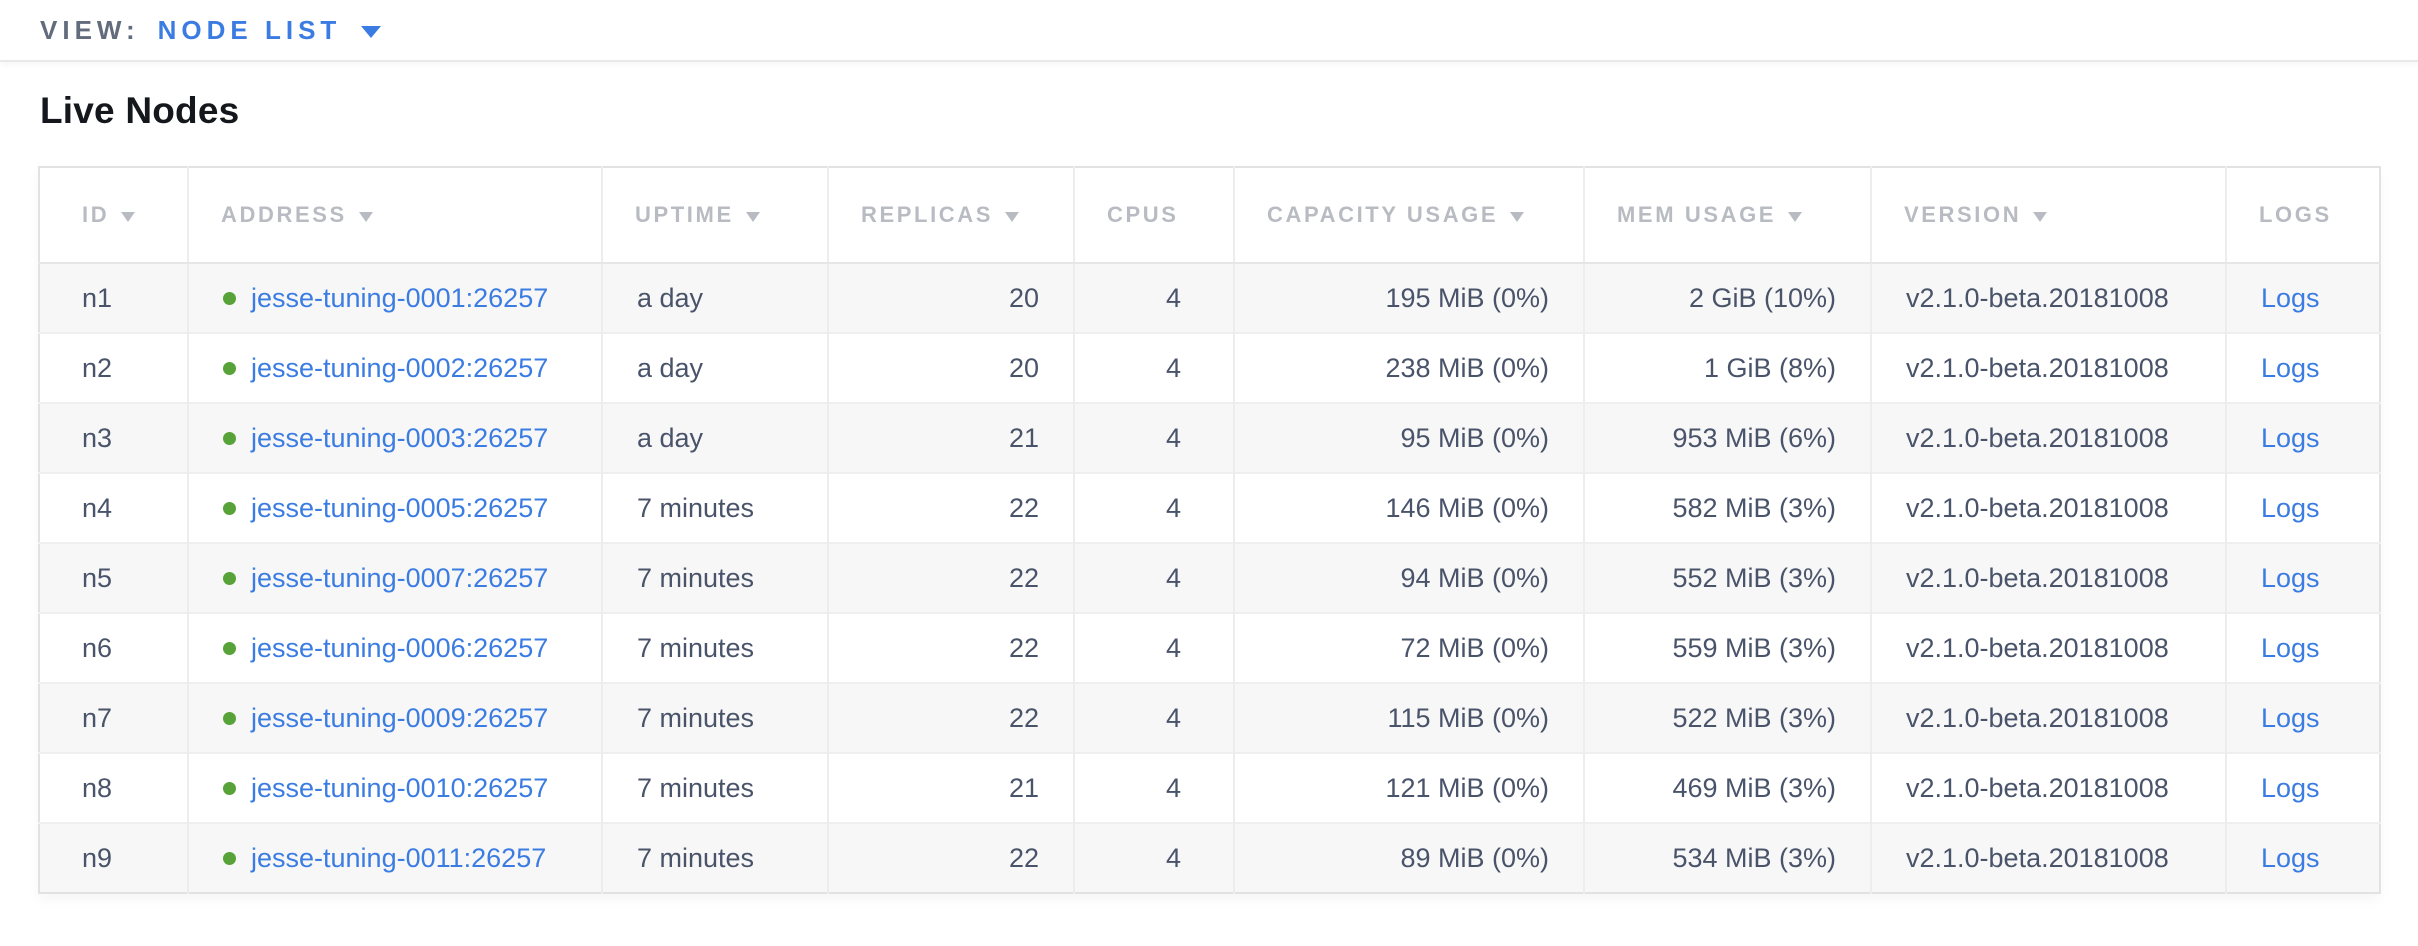 The height and width of the screenshot is (946, 2418). I want to click on cell-address: jesse-tuning-0010:26257, so click(394, 787).